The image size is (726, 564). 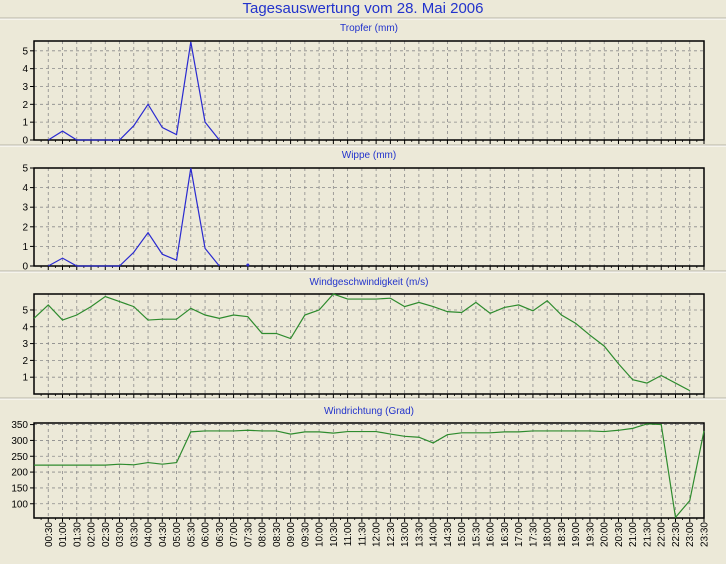 I want to click on x-tick-label: 17:00, so click(x=519, y=534).